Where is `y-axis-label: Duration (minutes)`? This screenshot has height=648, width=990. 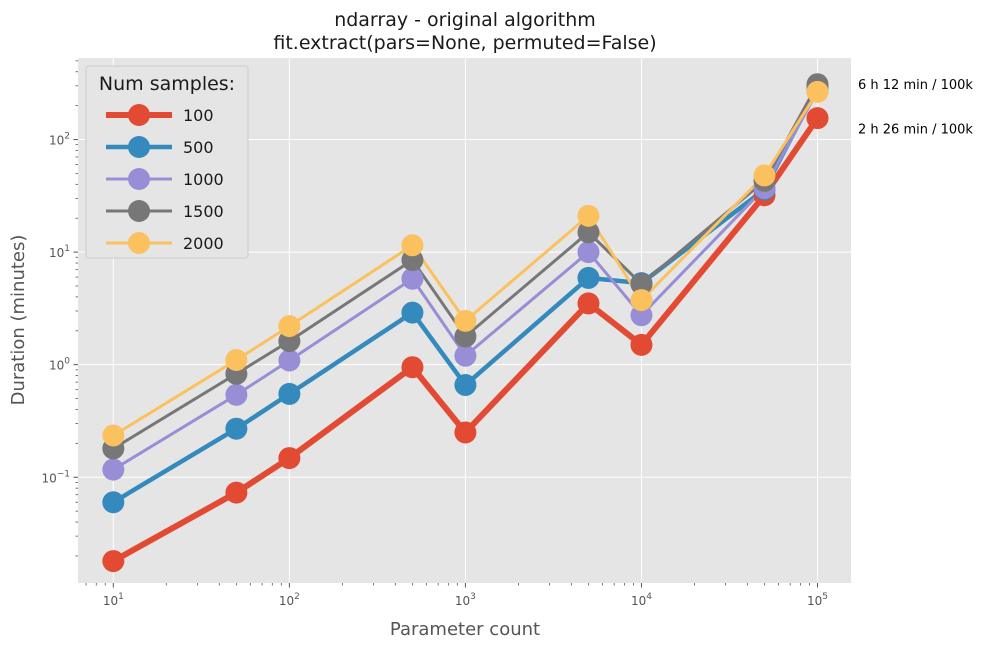 y-axis-label: Duration (minutes) is located at coordinates (18, 320).